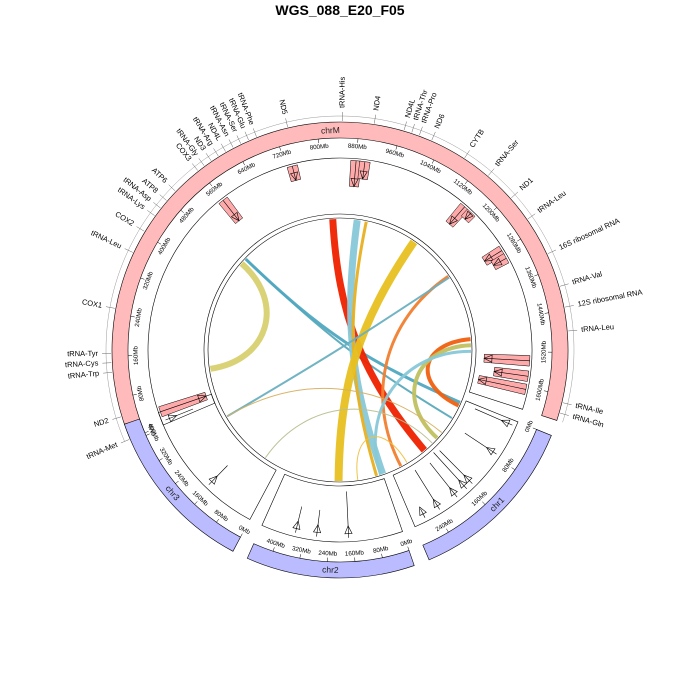 Image resolution: width=680 pixels, height=680 pixels. I want to click on tick-label: 1440Mb, so click(540, 315).